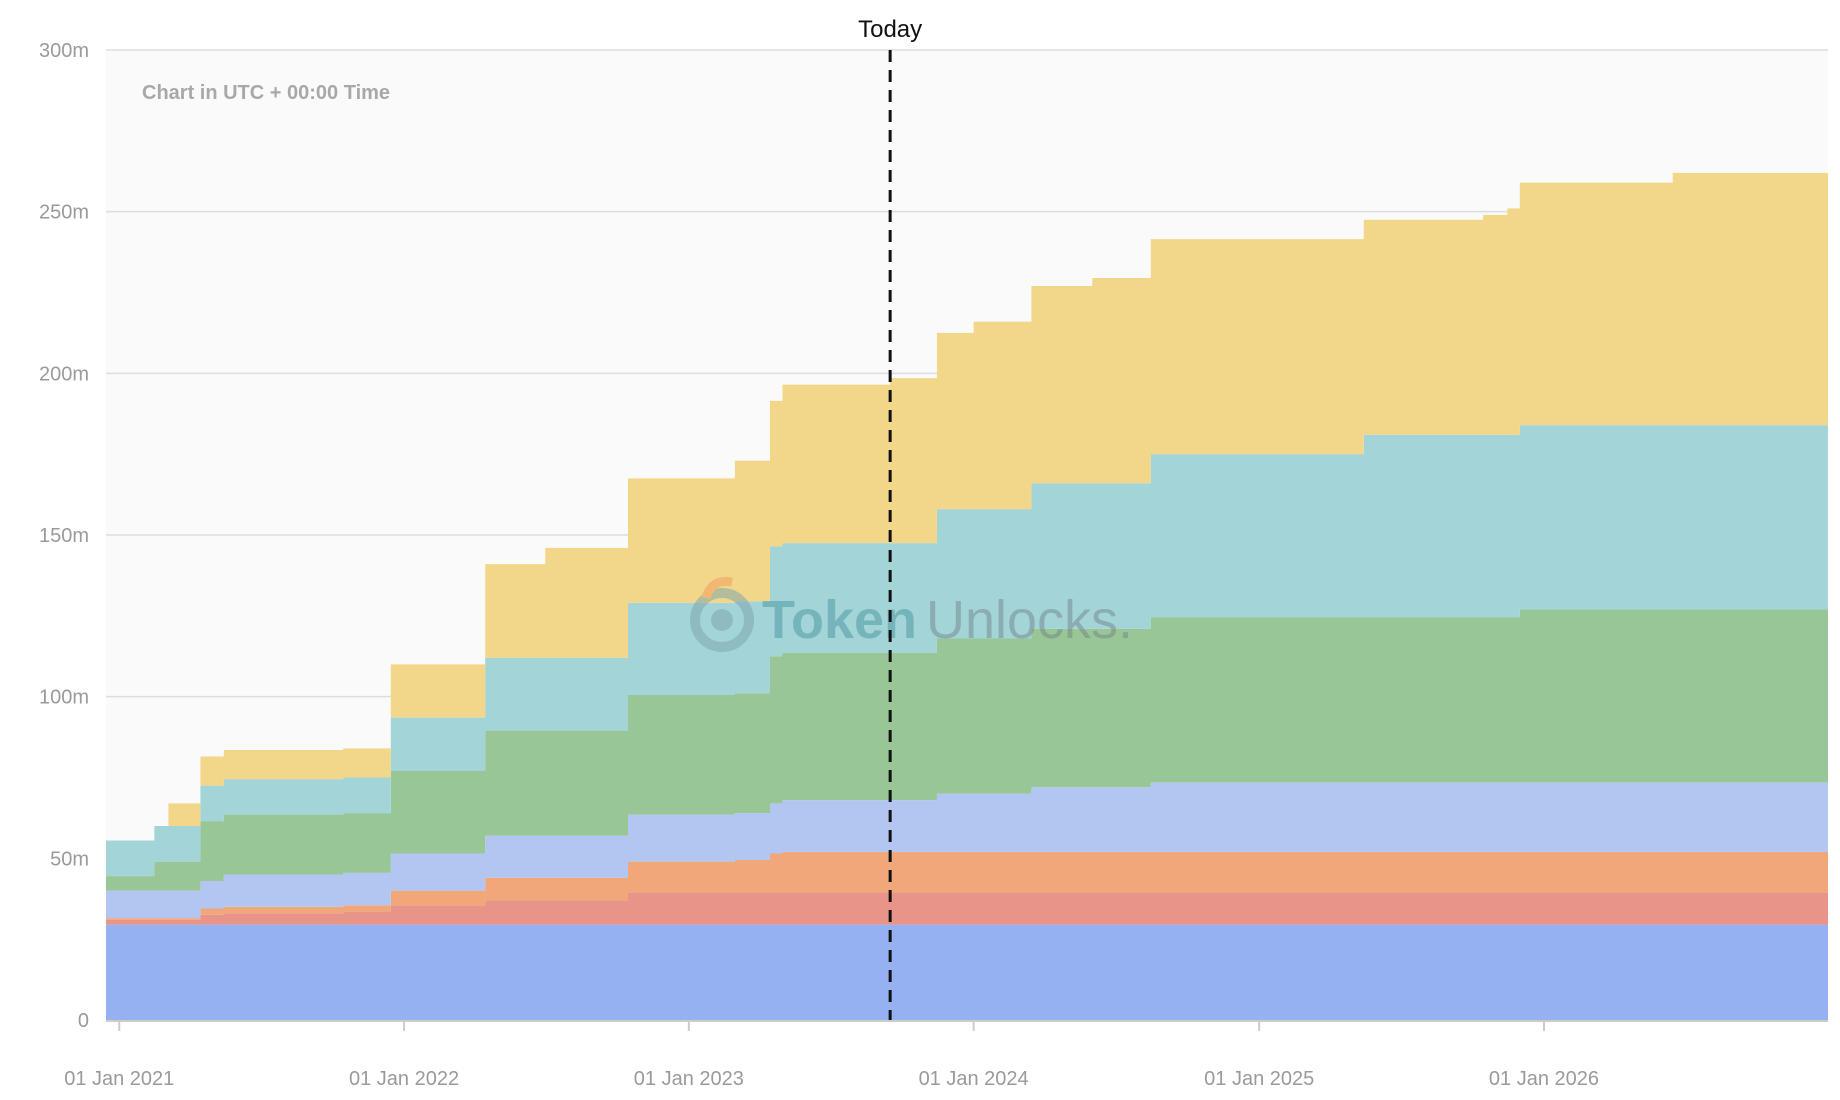 This screenshot has width=1840, height=1100. Describe the element at coordinates (64, 374) in the screenshot. I see `y-tick-label: 200m` at that location.